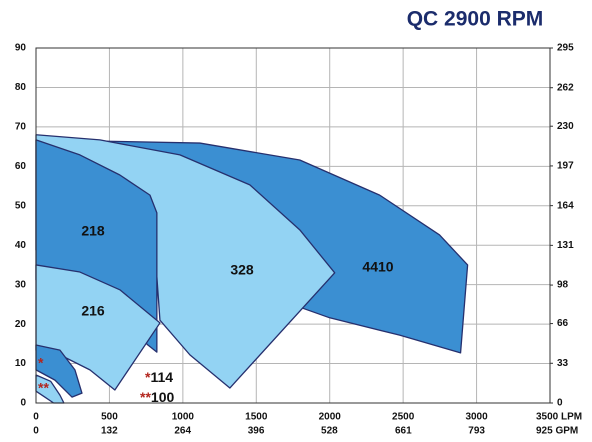 The width and height of the screenshot is (592, 442). I want to click on annotation-text: 100, so click(163, 397).